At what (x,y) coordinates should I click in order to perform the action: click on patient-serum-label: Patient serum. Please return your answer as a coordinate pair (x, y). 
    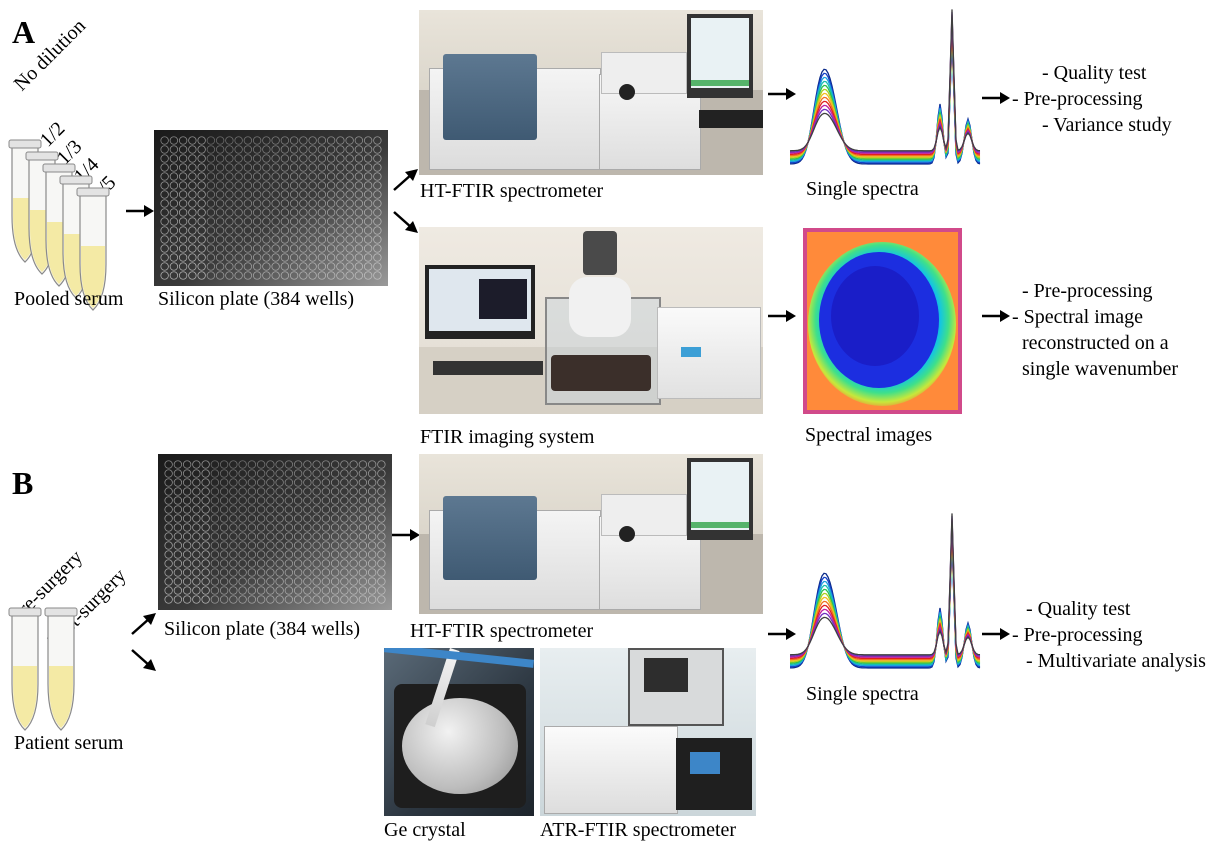
    Looking at the image, I should click on (69, 743).